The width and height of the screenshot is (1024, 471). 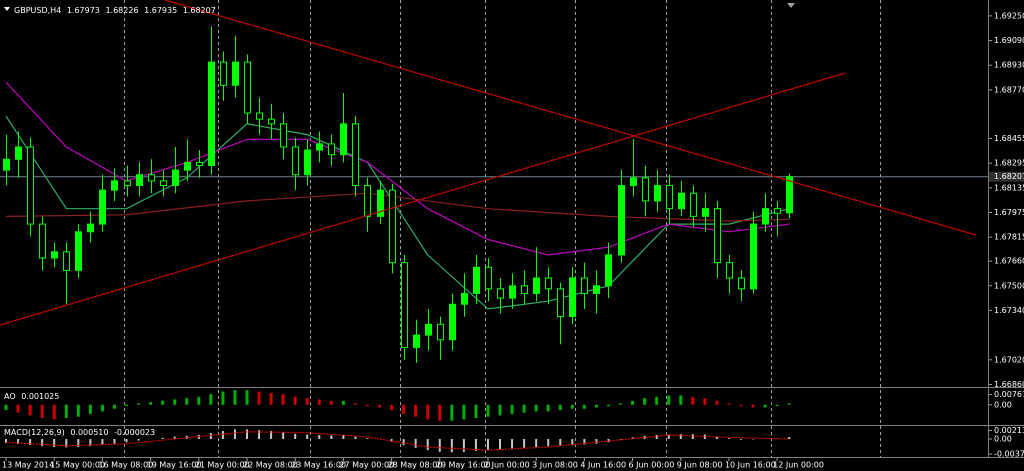 I want to click on x-tick-label: 15 May 00:00, so click(x=77, y=465).